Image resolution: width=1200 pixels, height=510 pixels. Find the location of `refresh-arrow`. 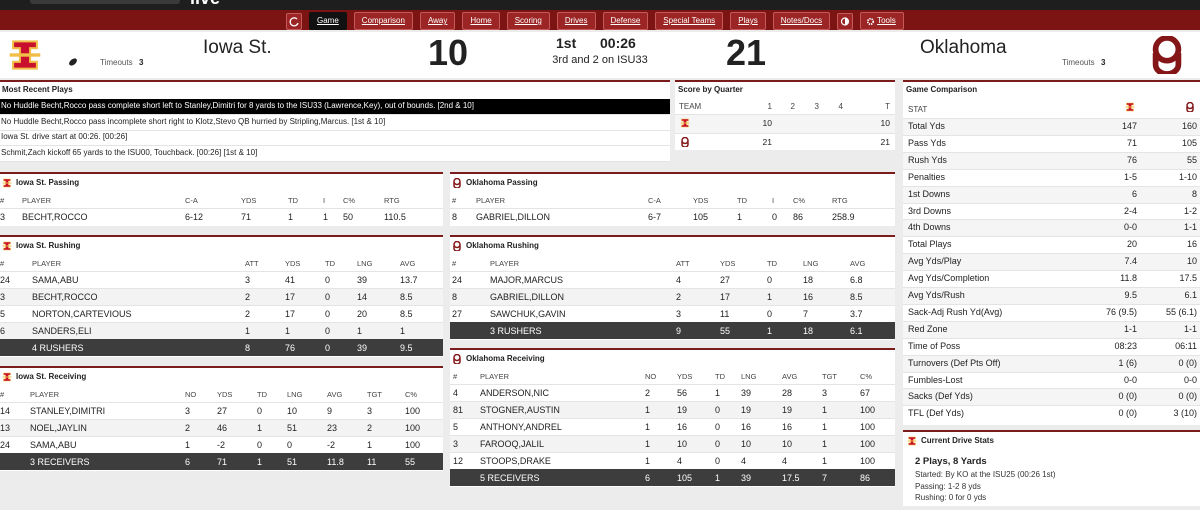

refresh-arrow is located at coordinates (294, 21).